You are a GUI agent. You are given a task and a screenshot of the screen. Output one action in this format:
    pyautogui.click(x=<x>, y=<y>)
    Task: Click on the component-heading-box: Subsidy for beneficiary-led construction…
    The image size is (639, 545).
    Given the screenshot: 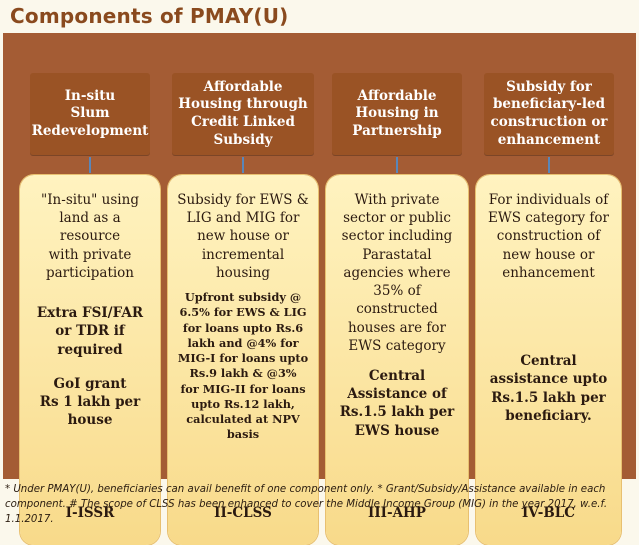 What is the action you would take?
    pyautogui.click(x=549, y=114)
    